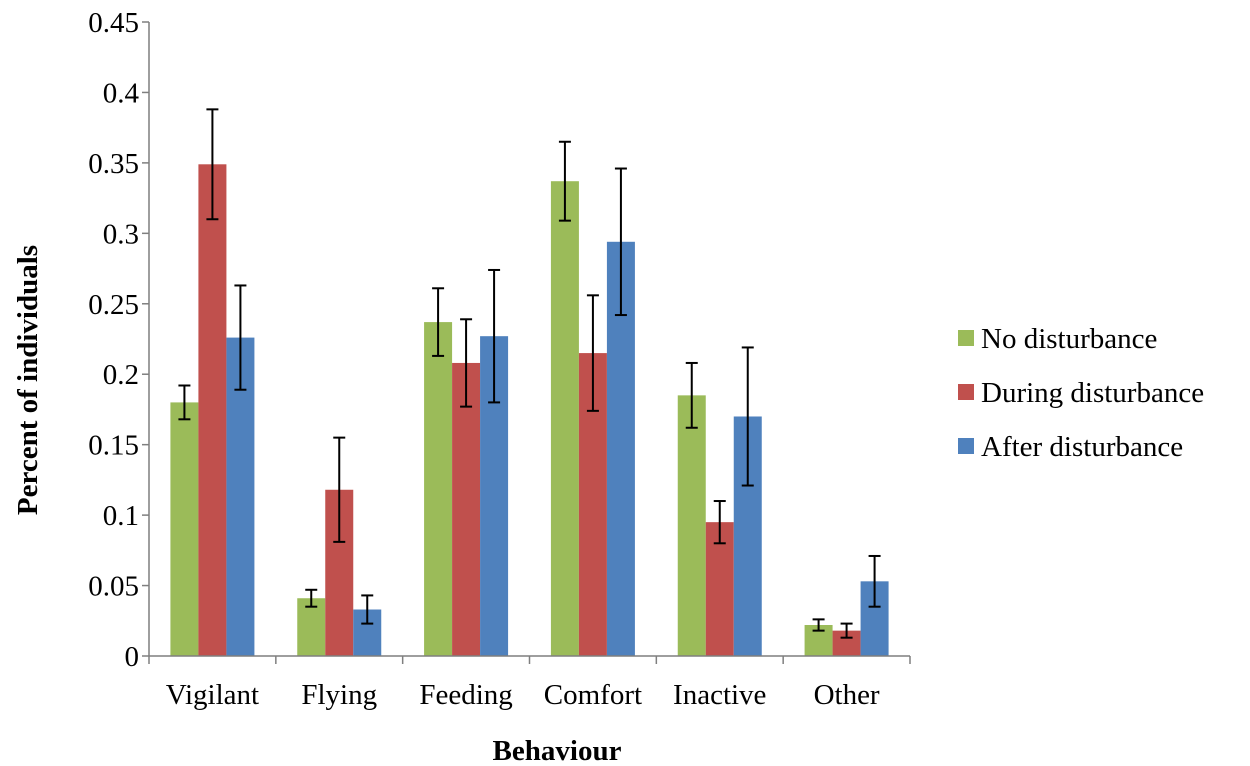  Describe the element at coordinates (113, 446) in the screenshot. I see `y-tick-label: 0.15` at that location.